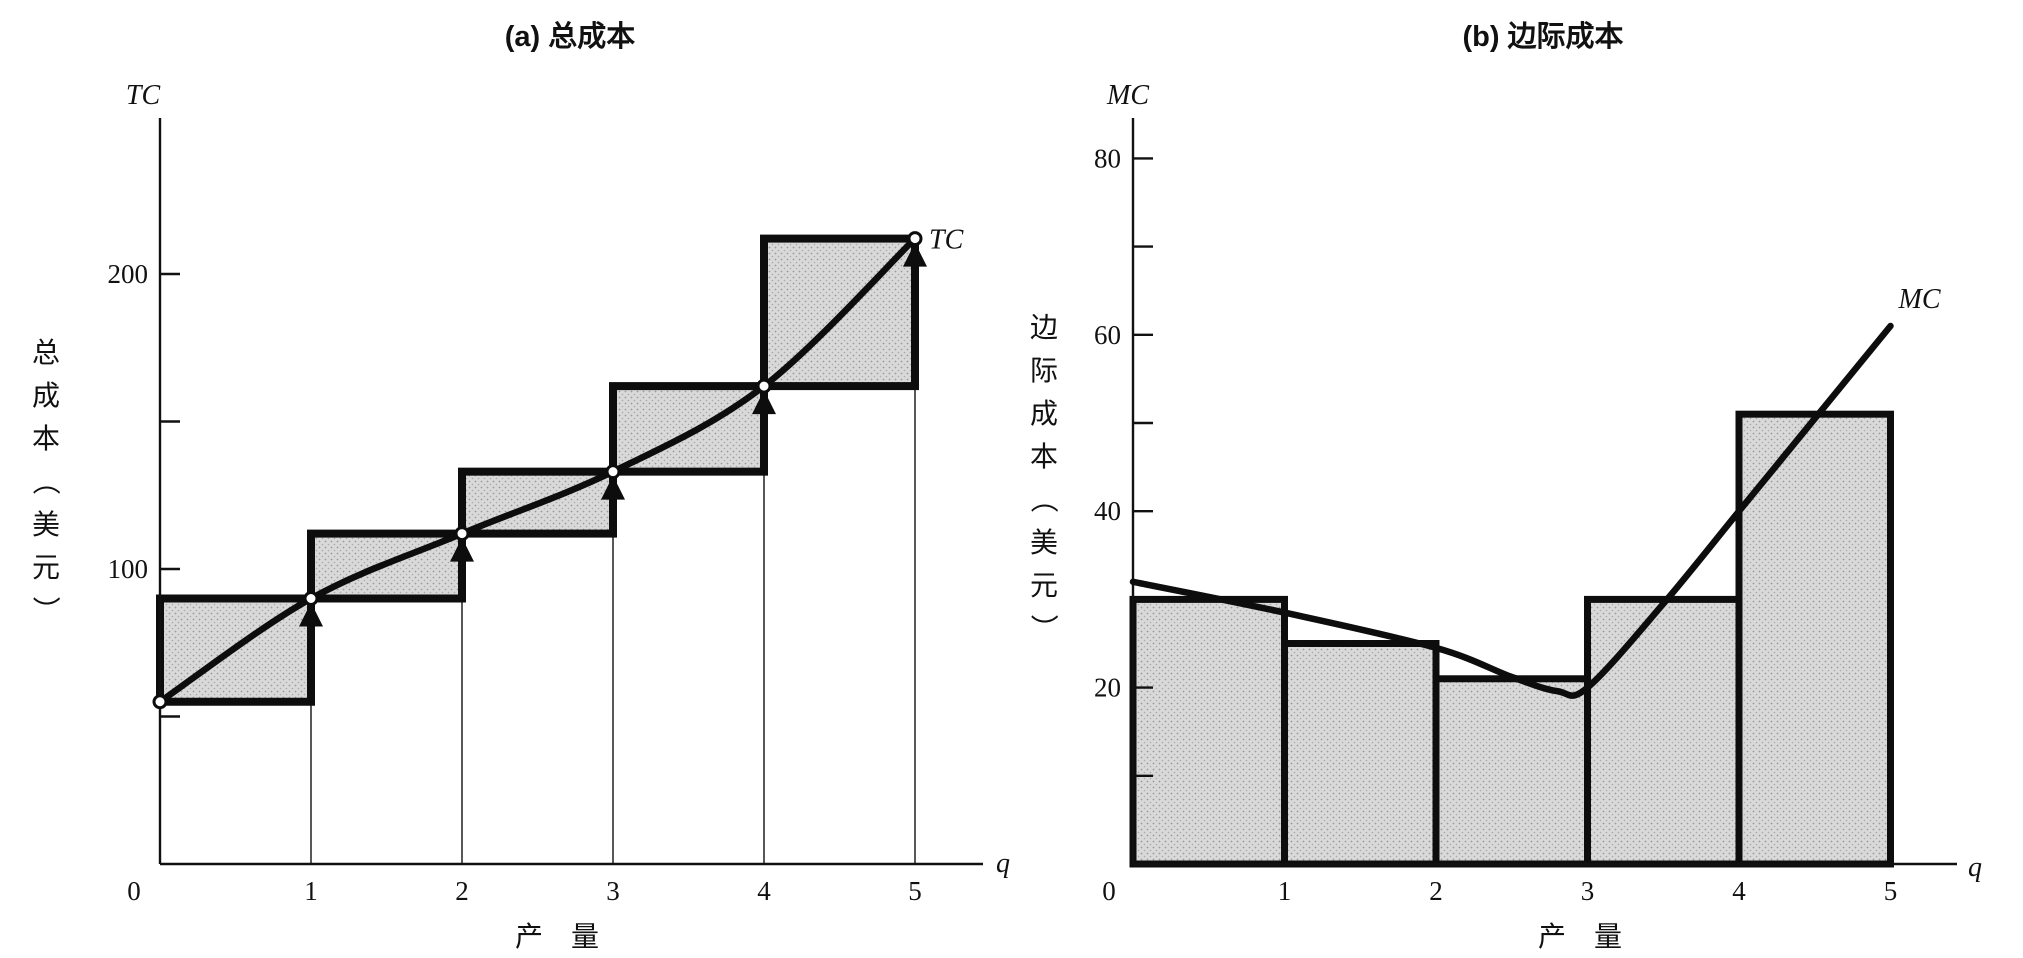 The width and height of the screenshot is (2023, 958). I want to click on mc-curve-label: MC, so click(1919, 299).